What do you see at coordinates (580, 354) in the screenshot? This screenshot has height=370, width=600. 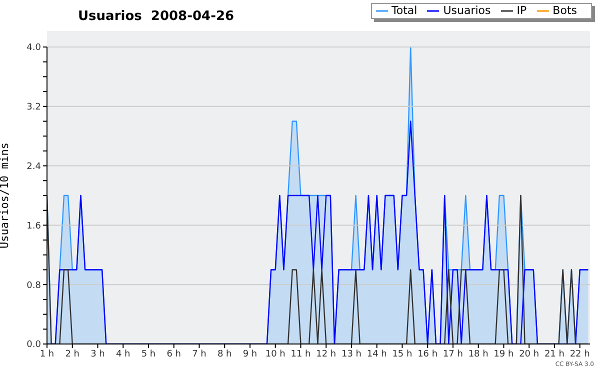 I see `x-tick-label: 22 h` at bounding box center [580, 354].